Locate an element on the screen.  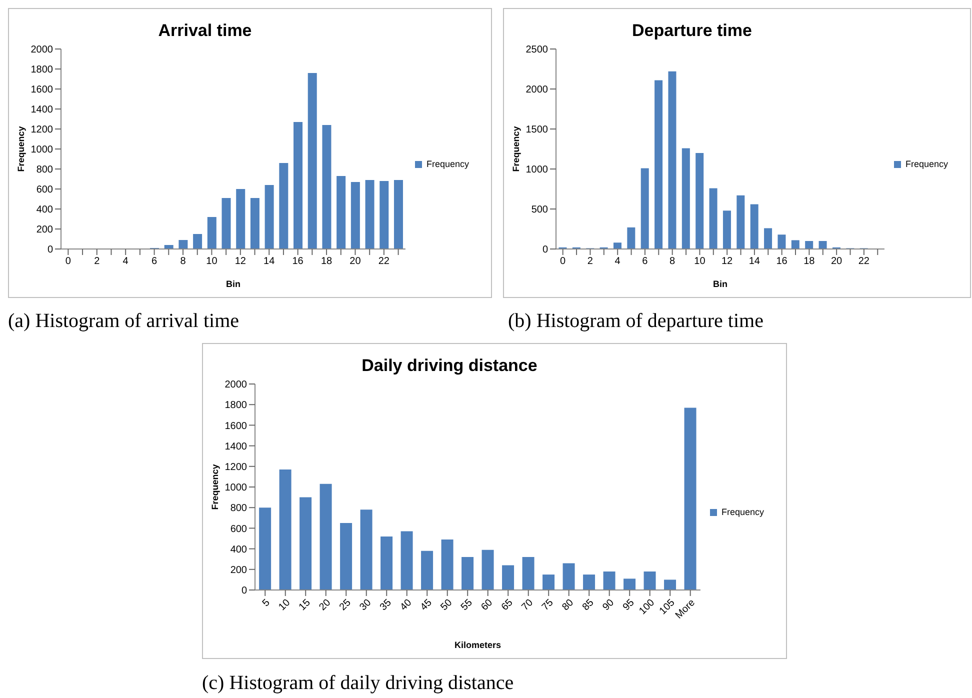
x-tick-label: 75 is located at coordinates (548, 605).